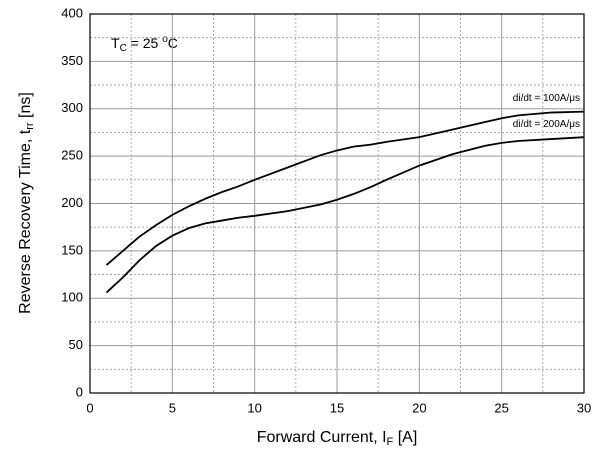  Describe the element at coordinates (72, 60) in the screenshot. I see `y-tick-label: 350` at that location.